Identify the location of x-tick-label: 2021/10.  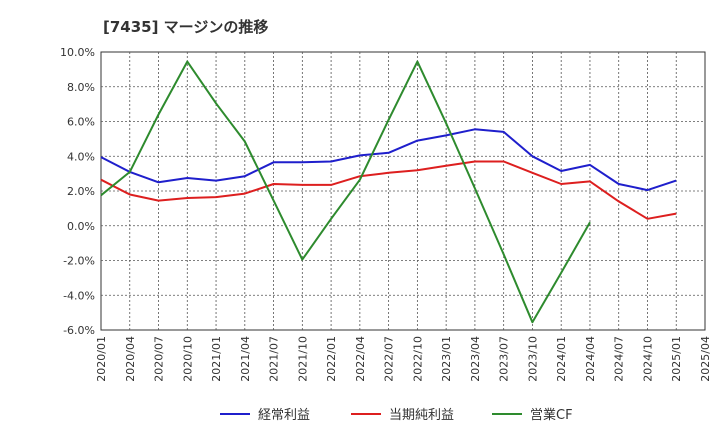
(302, 359).